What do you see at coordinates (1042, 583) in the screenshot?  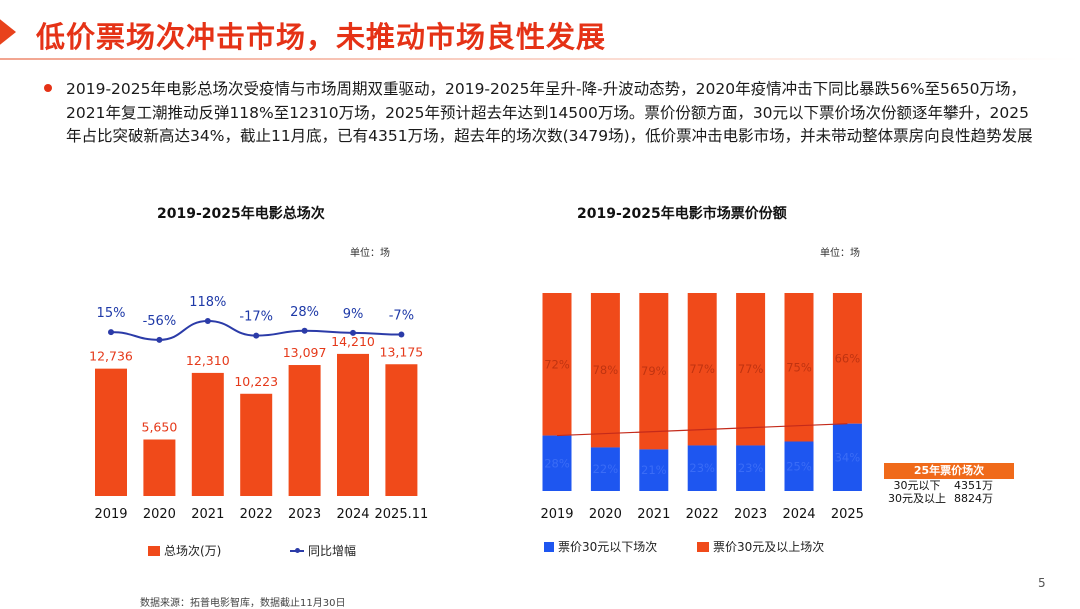 I see `page-number: 5` at bounding box center [1042, 583].